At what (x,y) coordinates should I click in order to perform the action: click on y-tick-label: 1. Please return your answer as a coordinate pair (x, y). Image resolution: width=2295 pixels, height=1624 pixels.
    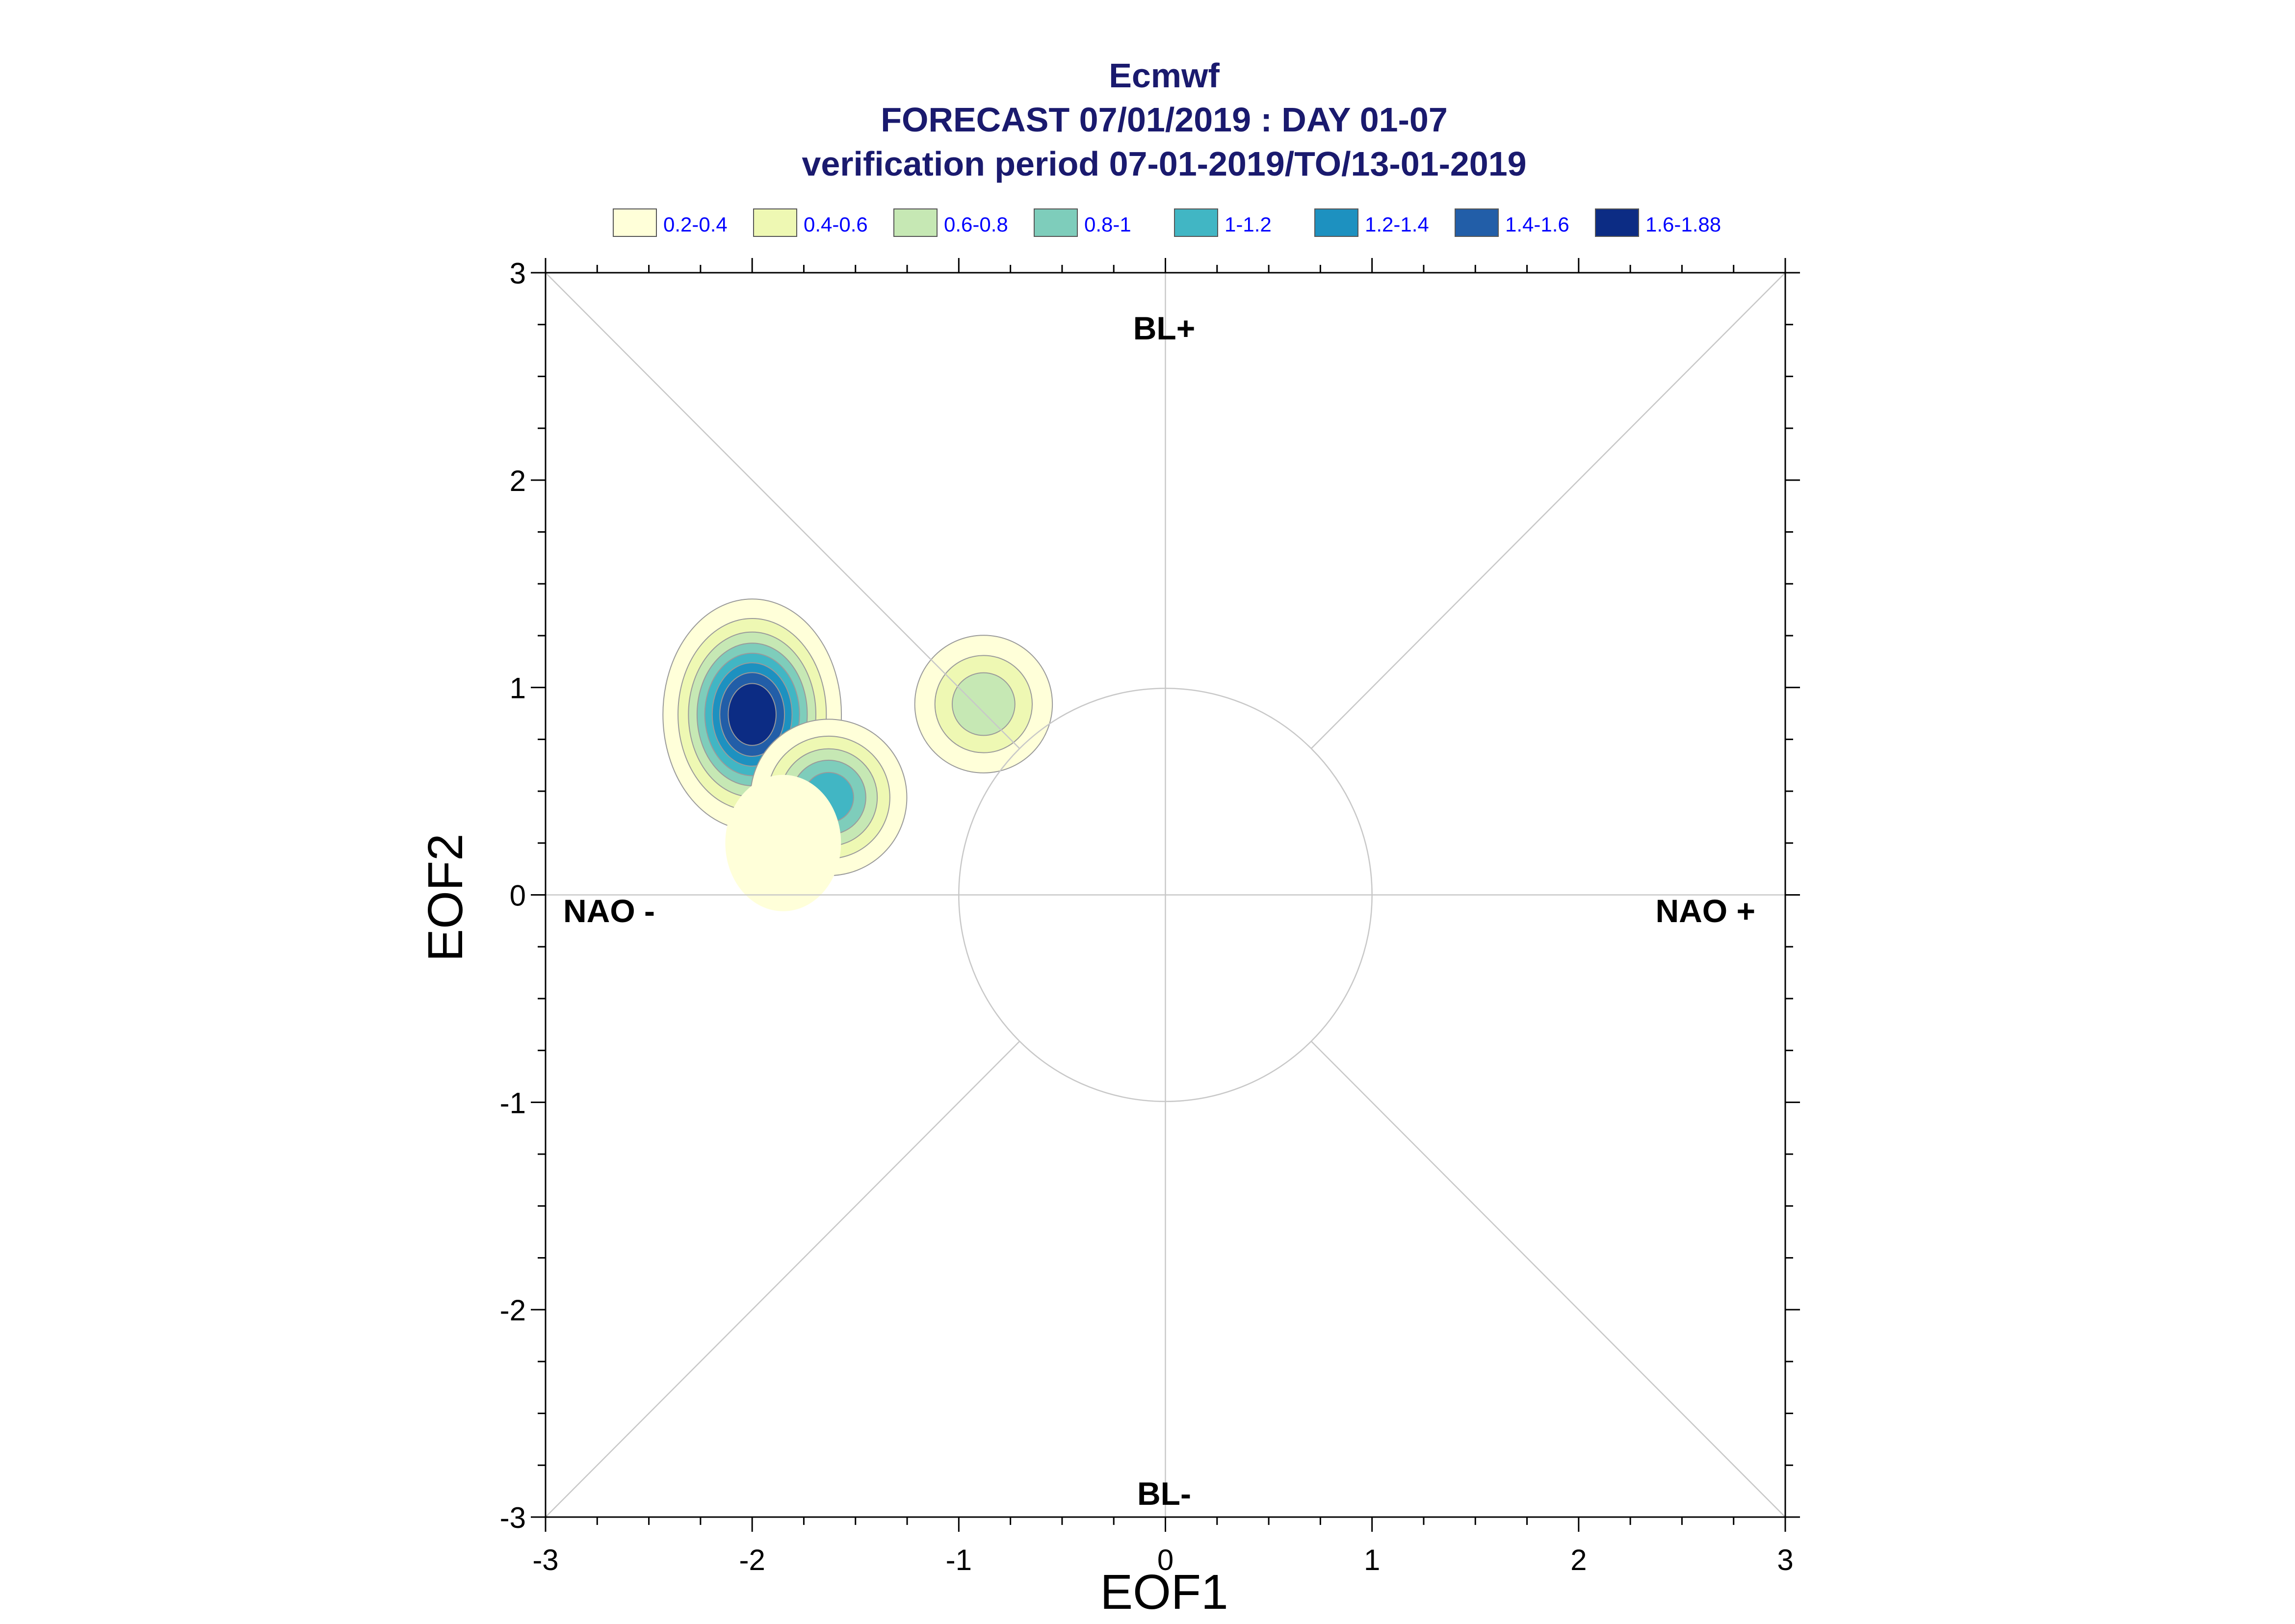
    Looking at the image, I should click on (518, 688).